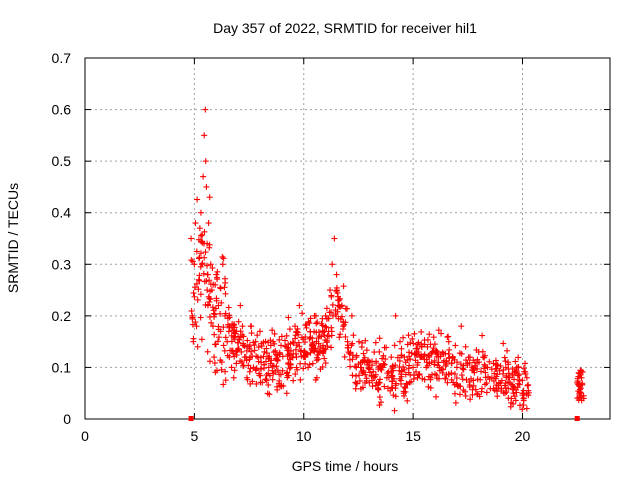 The height and width of the screenshot is (480, 640). What do you see at coordinates (523, 436) in the screenshot?
I see `x-tick-label: 20` at bounding box center [523, 436].